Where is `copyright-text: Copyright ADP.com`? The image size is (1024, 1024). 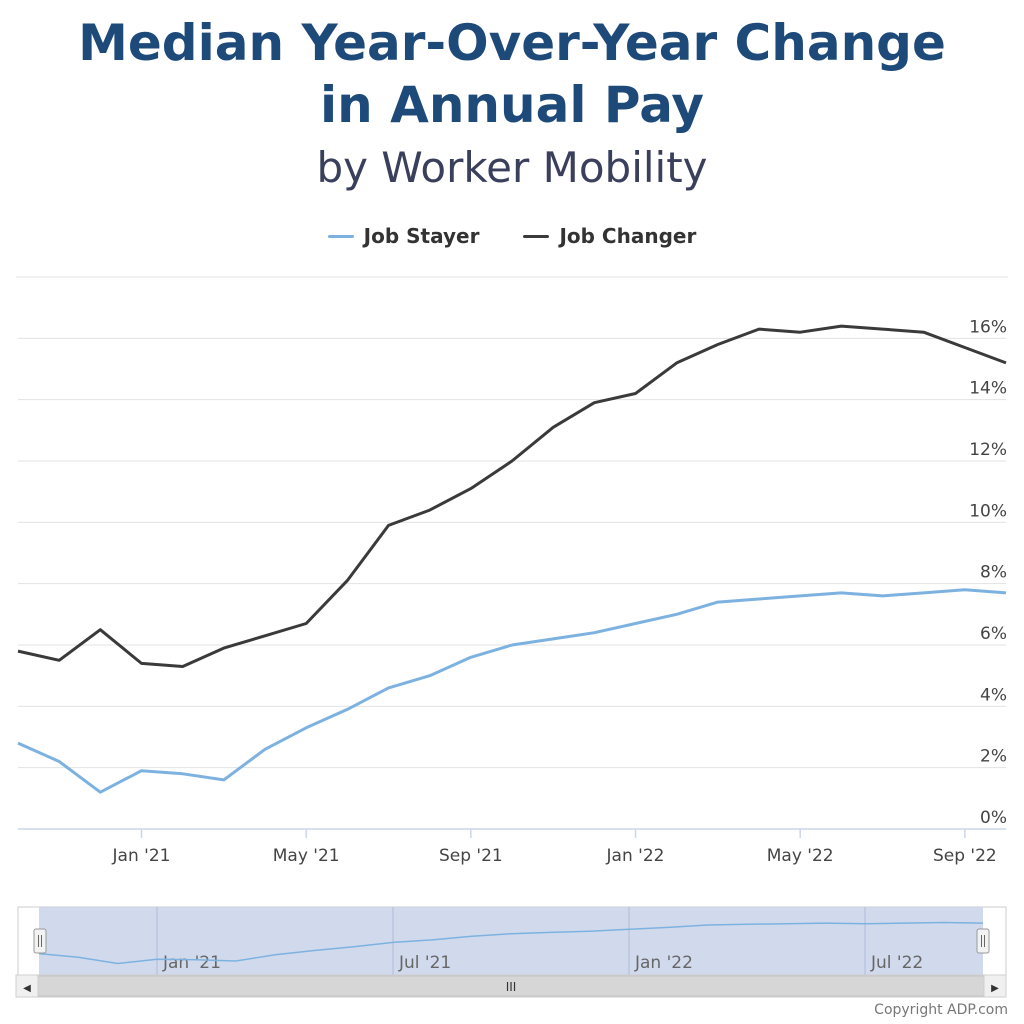 copyright-text: Copyright ADP.com is located at coordinates (941, 1010).